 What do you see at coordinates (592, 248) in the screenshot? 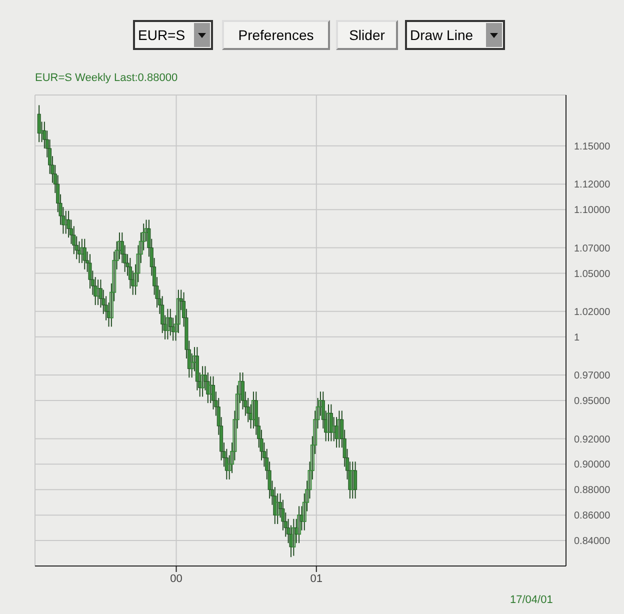
I see `y-tick-label: 1.07000` at bounding box center [592, 248].